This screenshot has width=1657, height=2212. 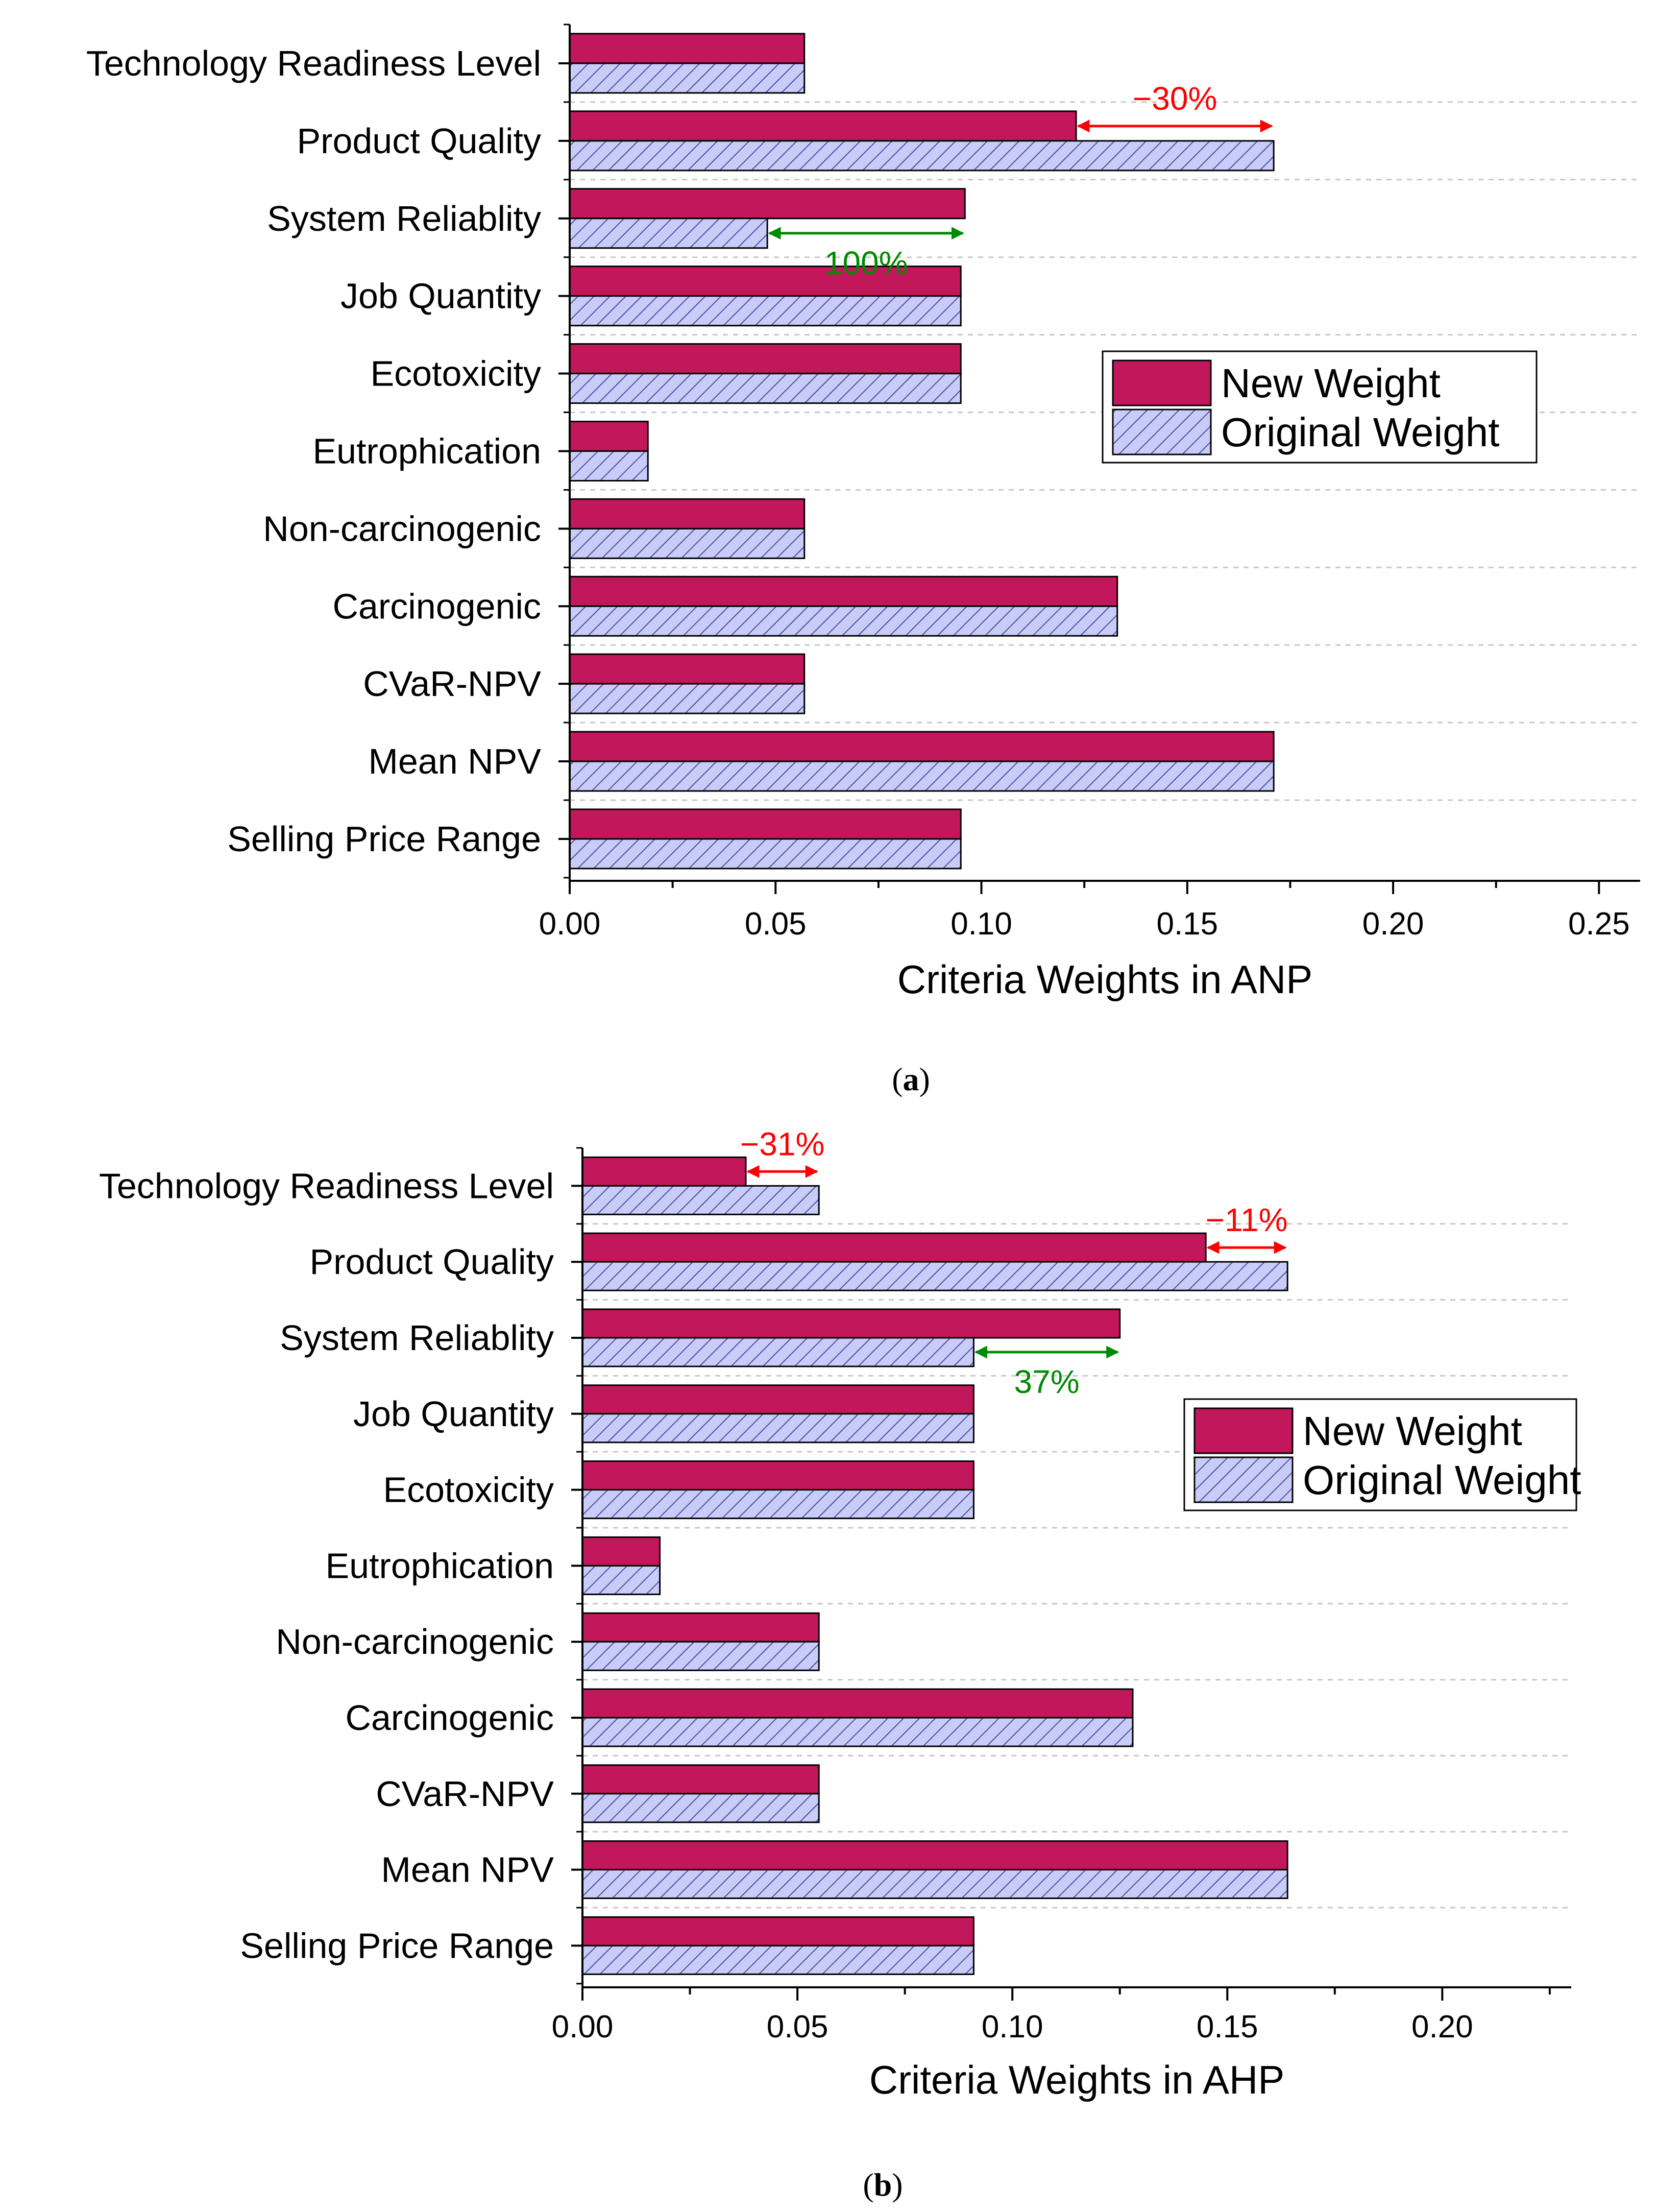 What do you see at coordinates (782, 1143) in the screenshot?
I see `annotation-label: −31%` at bounding box center [782, 1143].